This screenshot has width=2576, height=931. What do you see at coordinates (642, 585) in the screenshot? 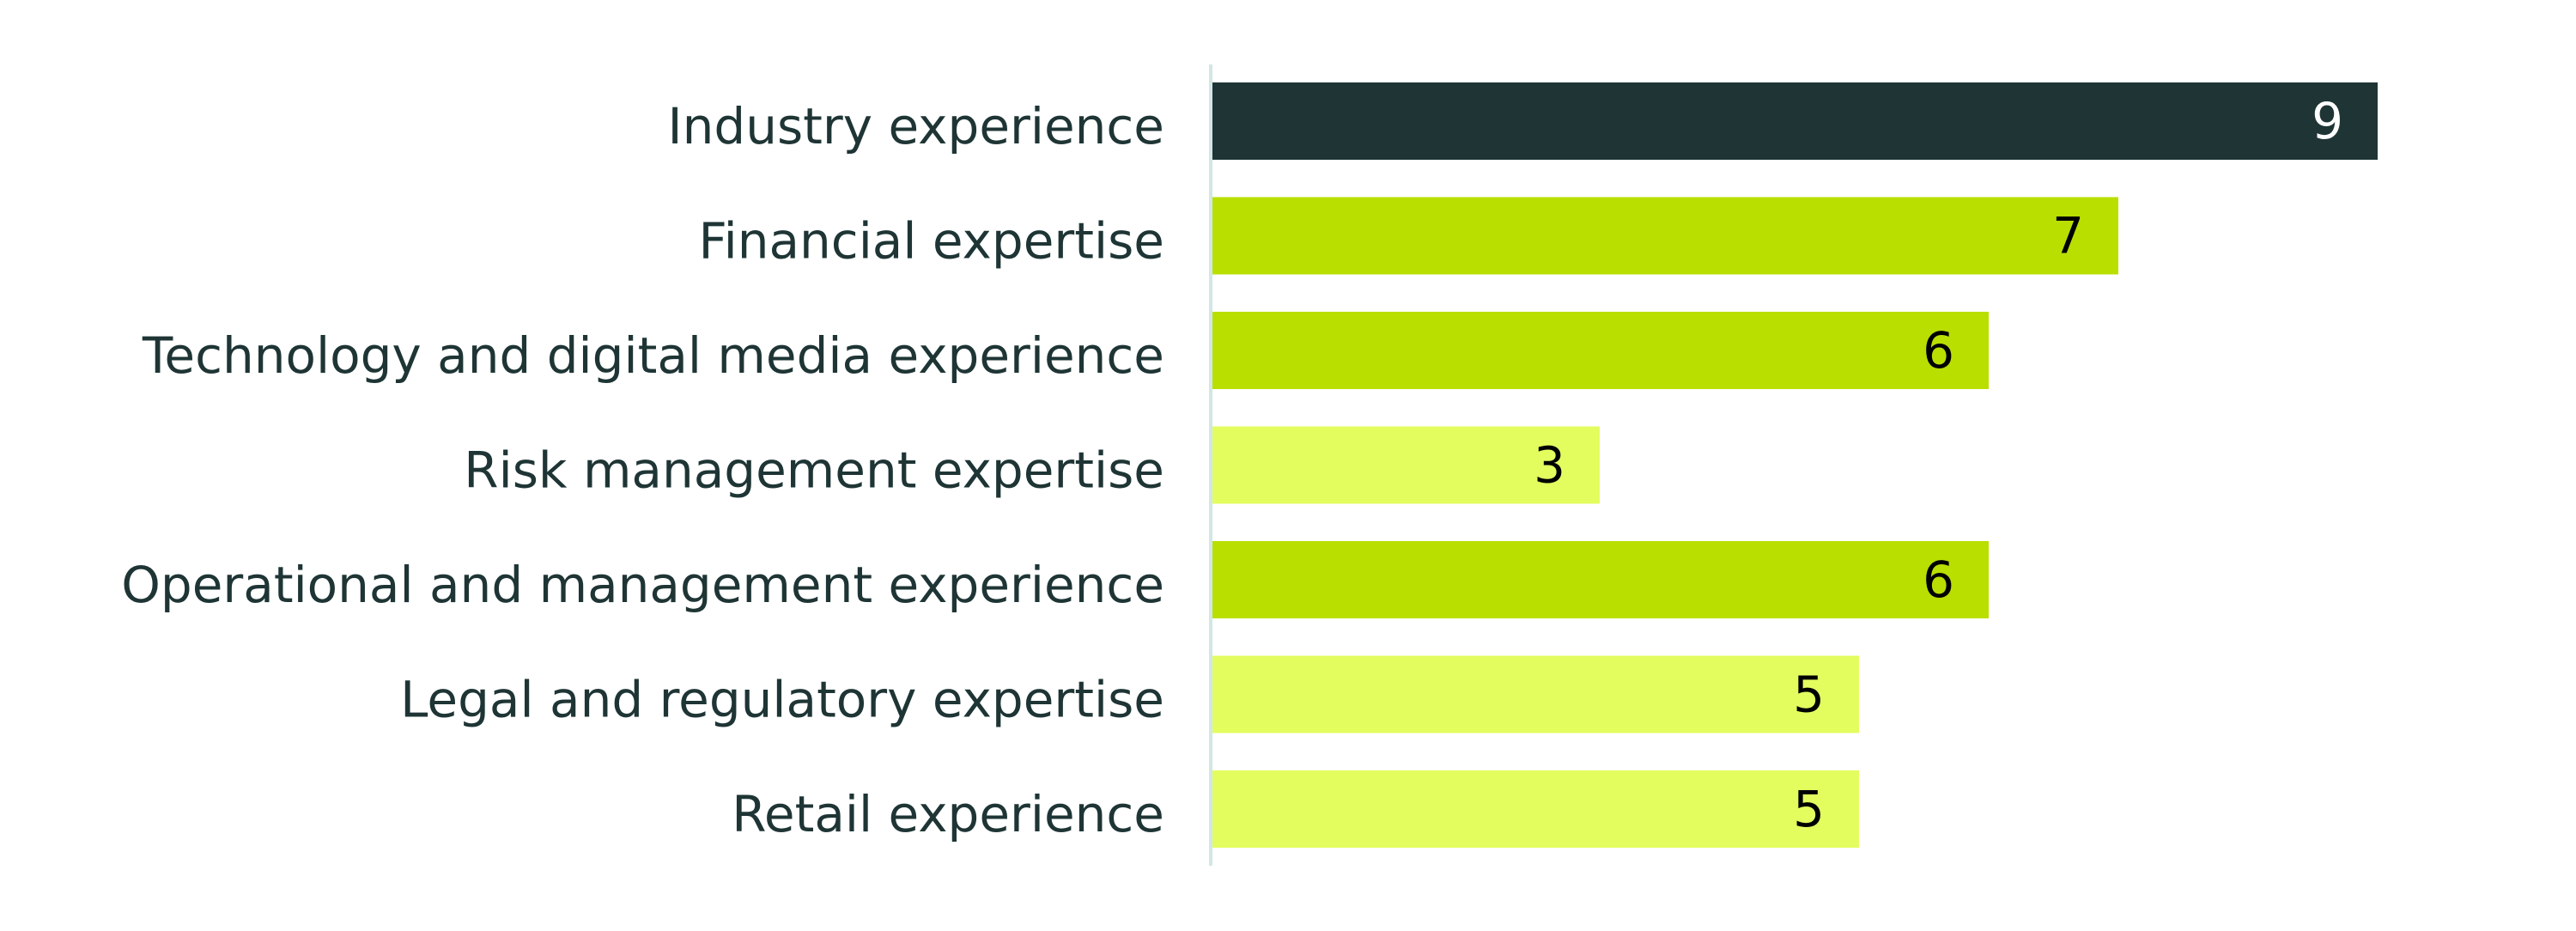
I see `category-label: Operational and management experience` at bounding box center [642, 585].